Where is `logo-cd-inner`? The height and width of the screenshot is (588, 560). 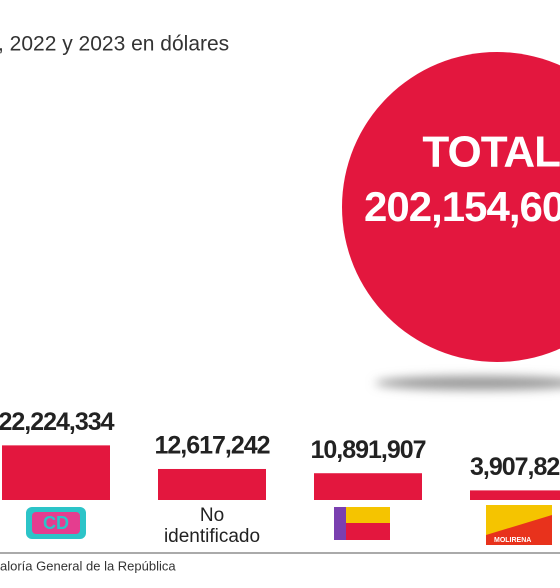 logo-cd-inner is located at coordinates (56, 523).